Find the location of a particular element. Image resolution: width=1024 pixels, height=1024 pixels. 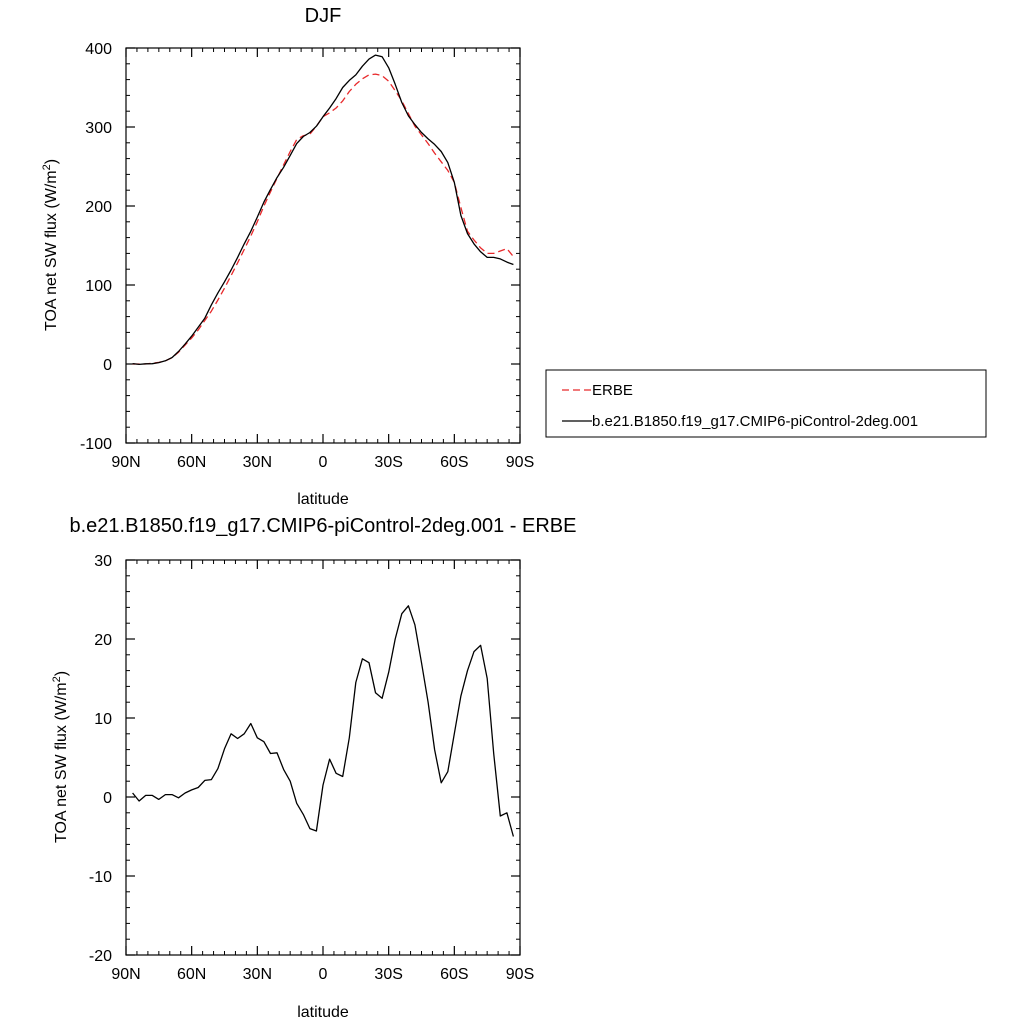

plot-frame-difference is located at coordinates (323, 757).